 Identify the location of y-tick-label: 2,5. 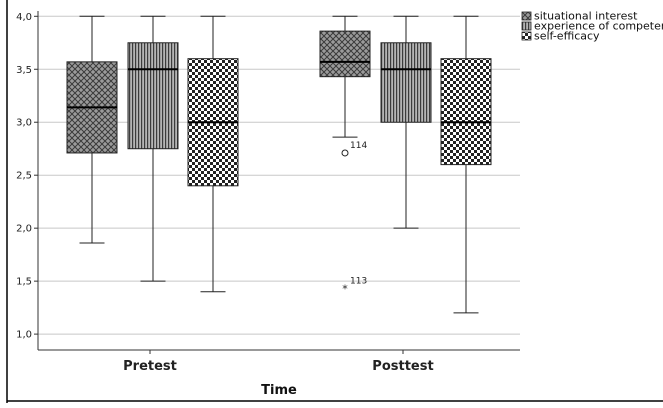
(24, 176).